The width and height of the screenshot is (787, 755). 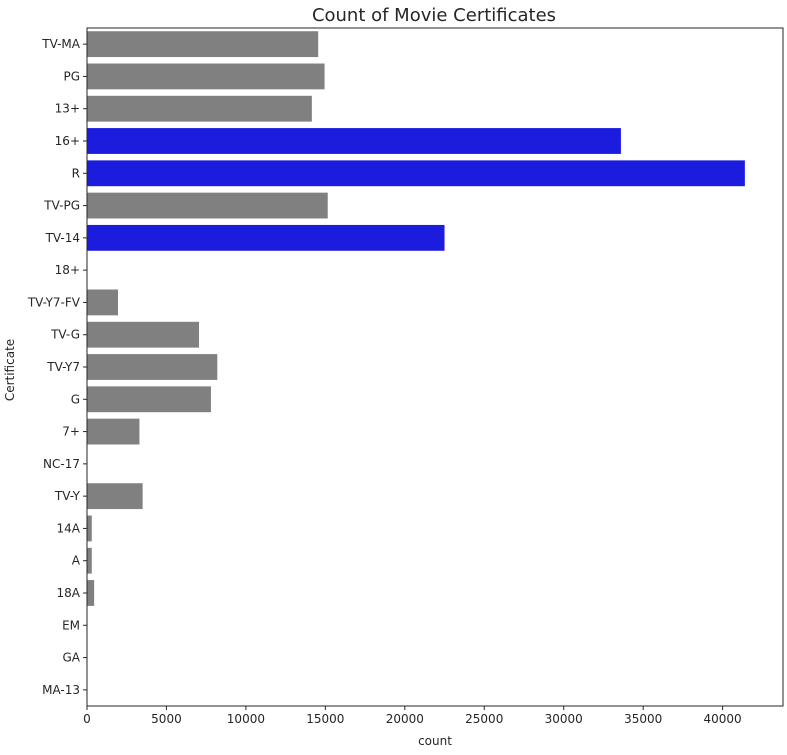 I want to click on y-tick-label-7: 7+, so click(x=71, y=432).